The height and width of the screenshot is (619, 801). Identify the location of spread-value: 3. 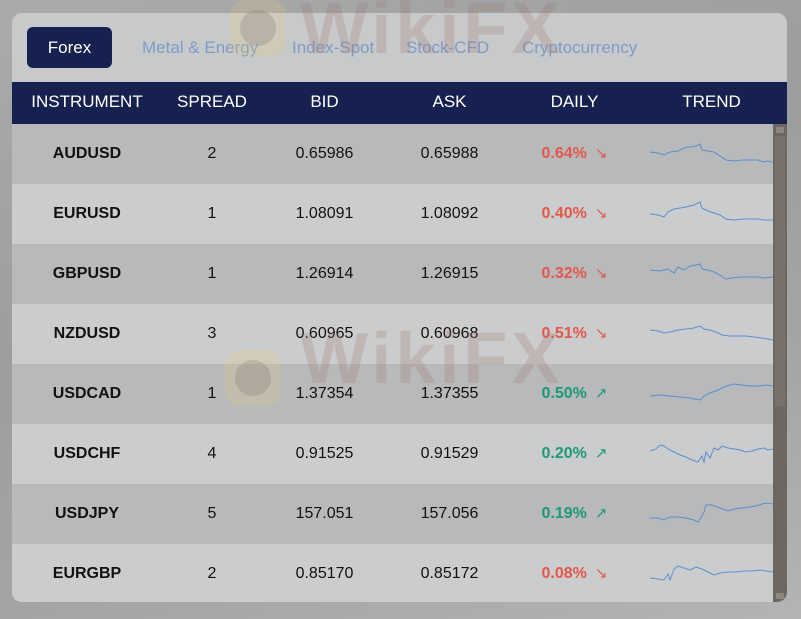
(212, 333).